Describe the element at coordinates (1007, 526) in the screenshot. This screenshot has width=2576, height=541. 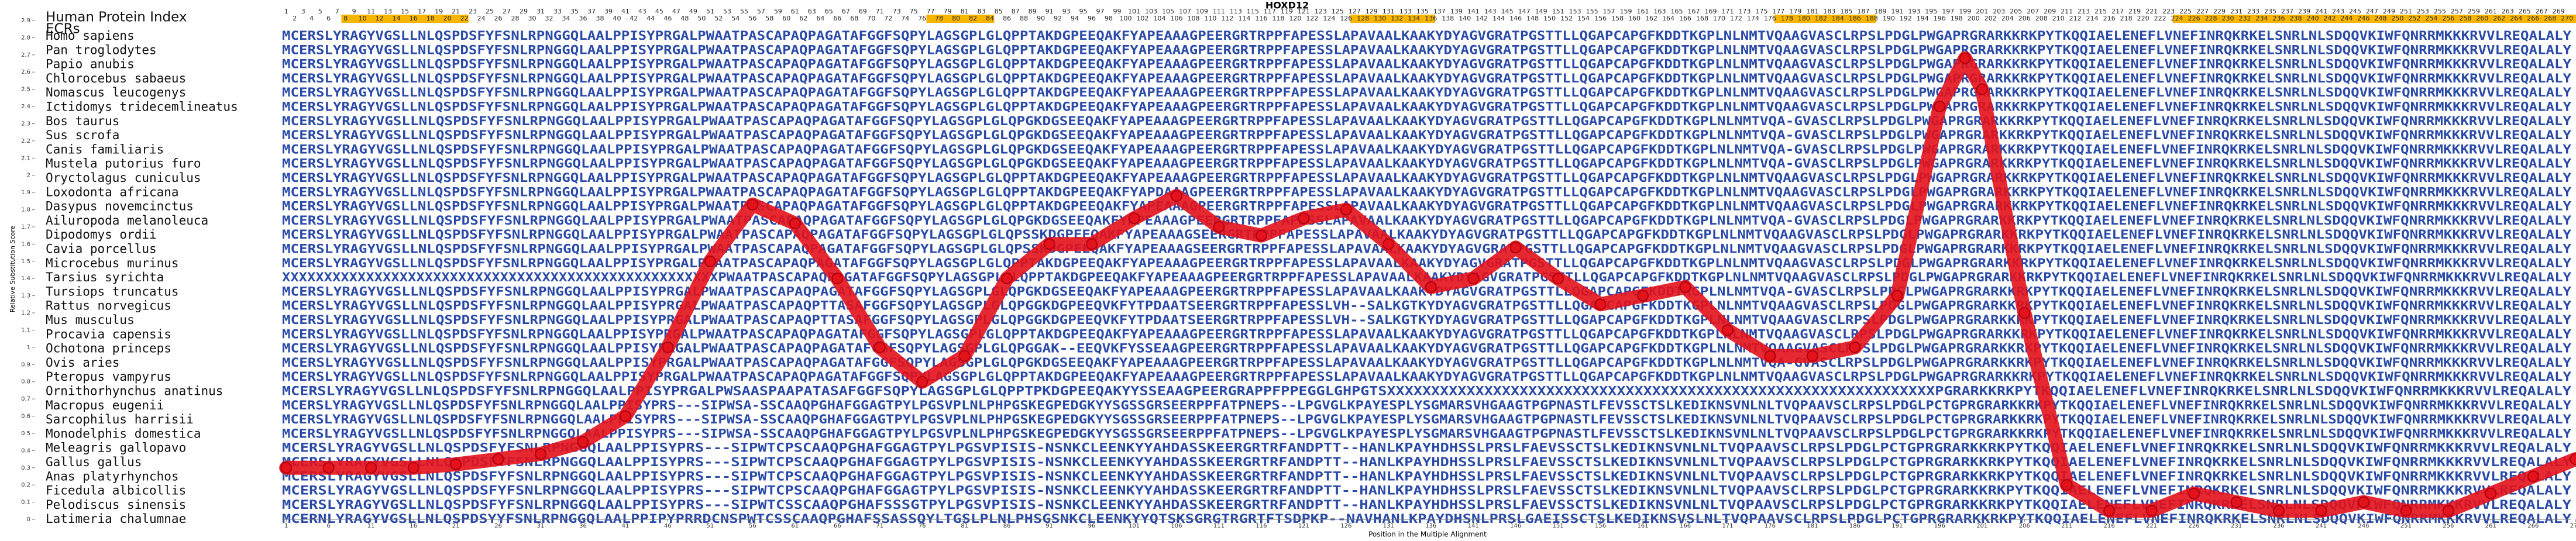
I see `x-tick-label: 86` at that location.